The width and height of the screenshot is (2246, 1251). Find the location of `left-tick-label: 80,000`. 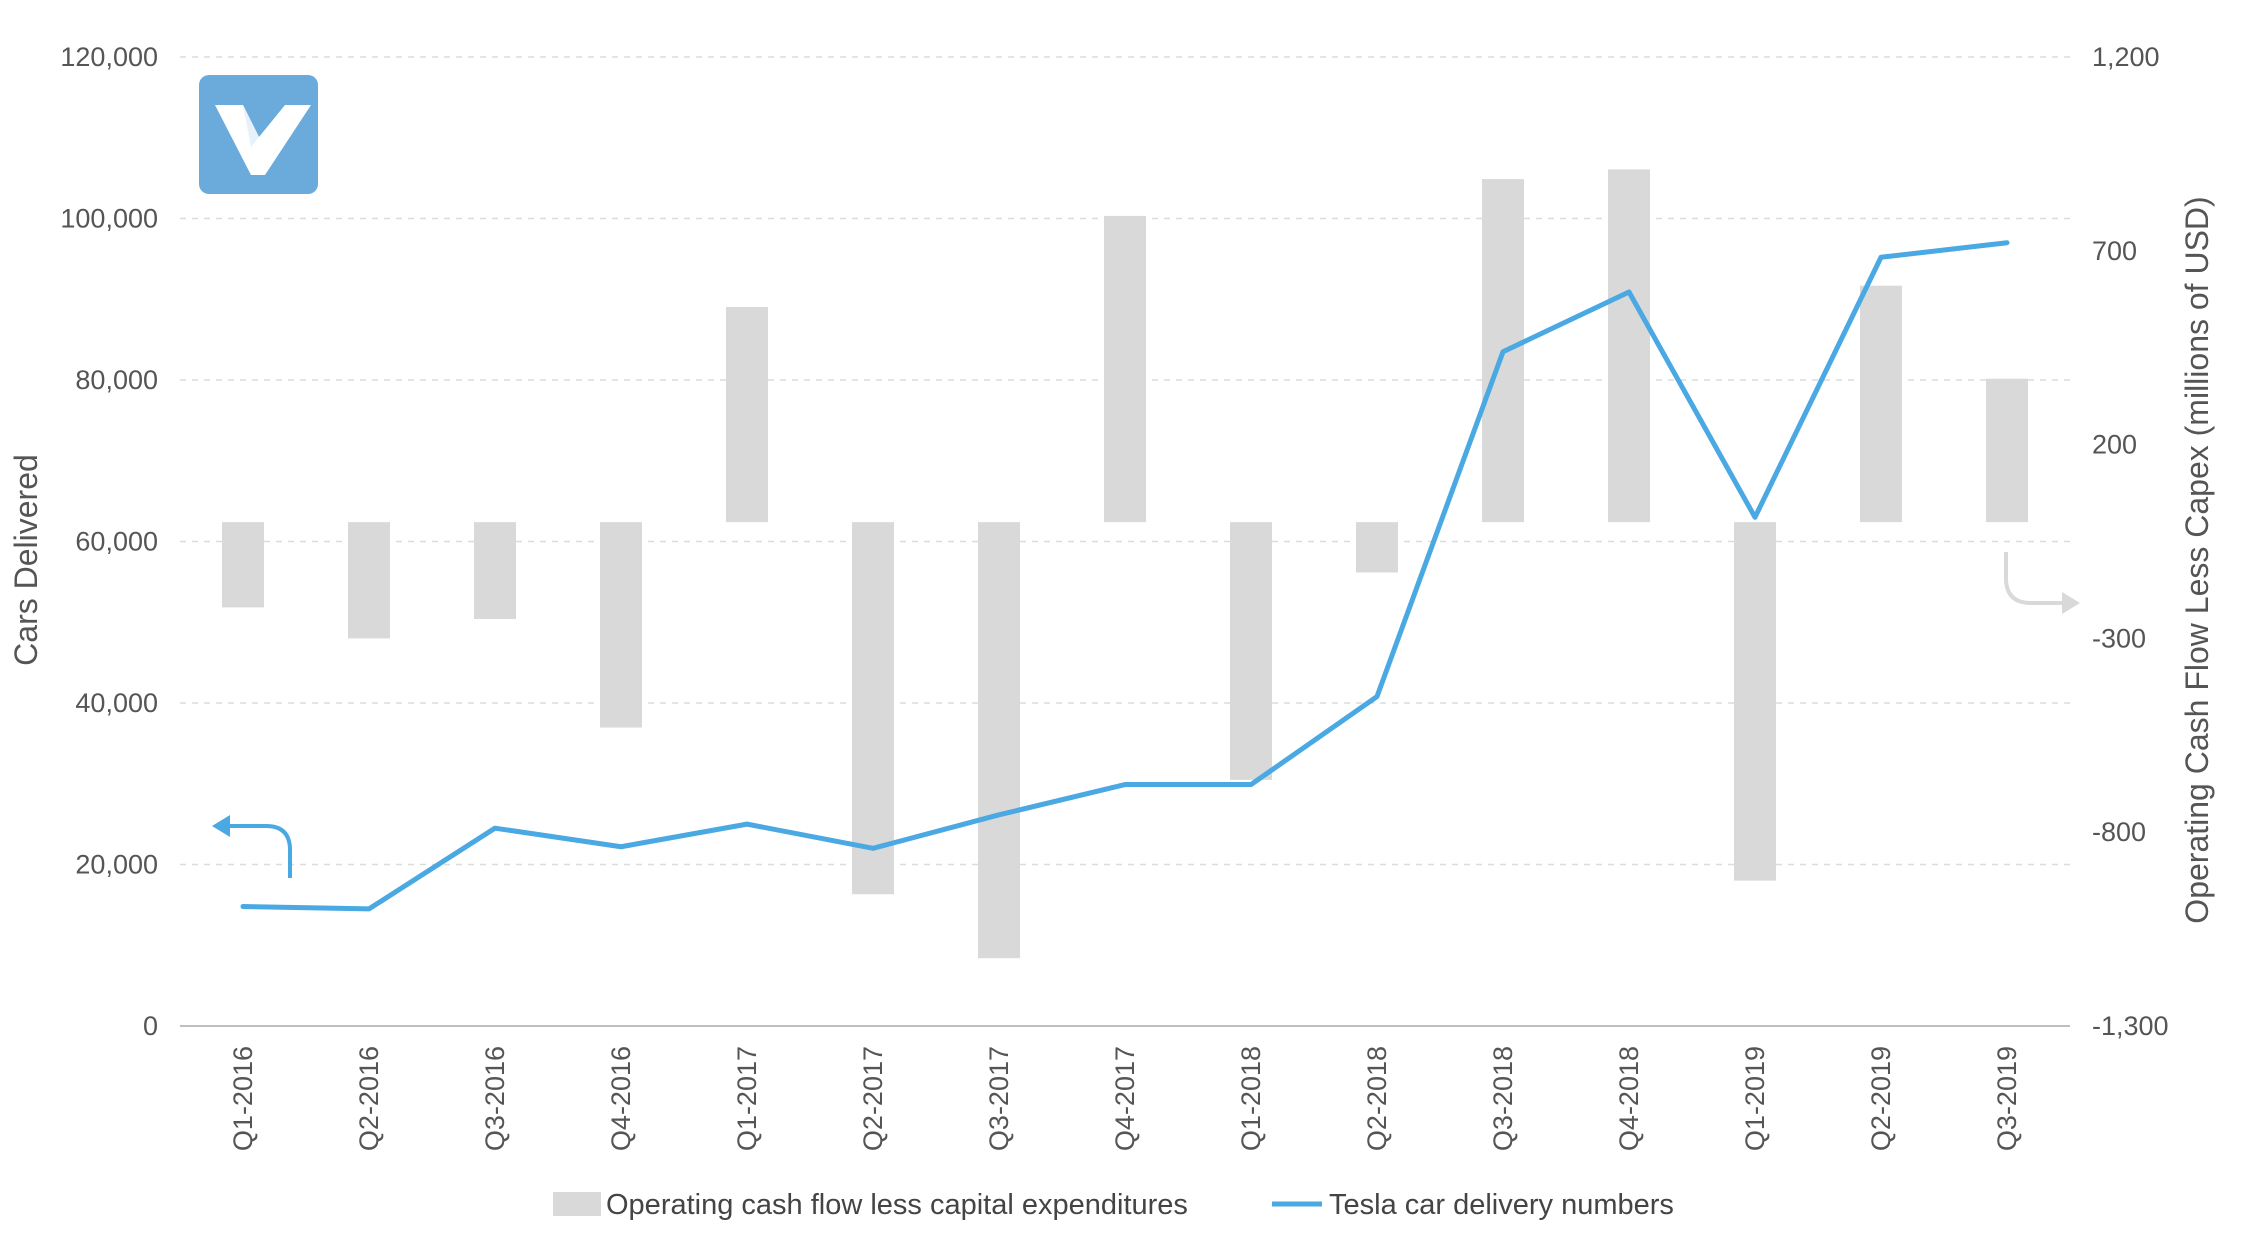

left-tick-label: 80,000 is located at coordinates (116, 380).